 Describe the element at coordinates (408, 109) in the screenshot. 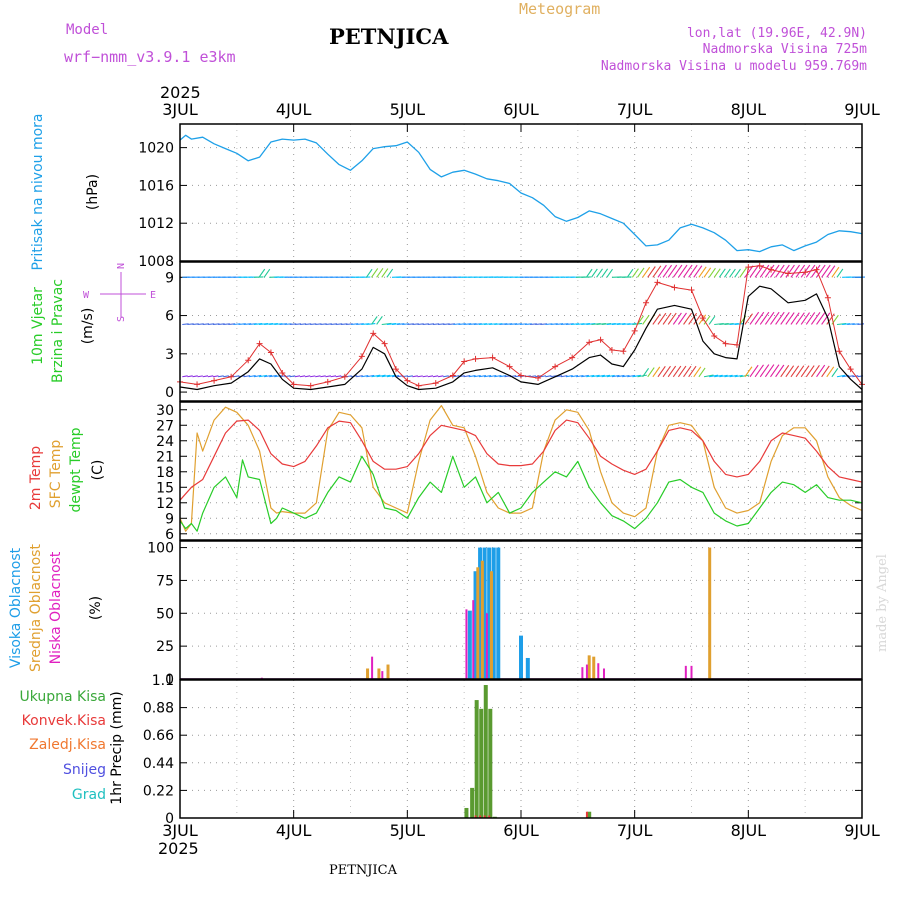

I see `x-tick-label-top: 5JUL` at that location.